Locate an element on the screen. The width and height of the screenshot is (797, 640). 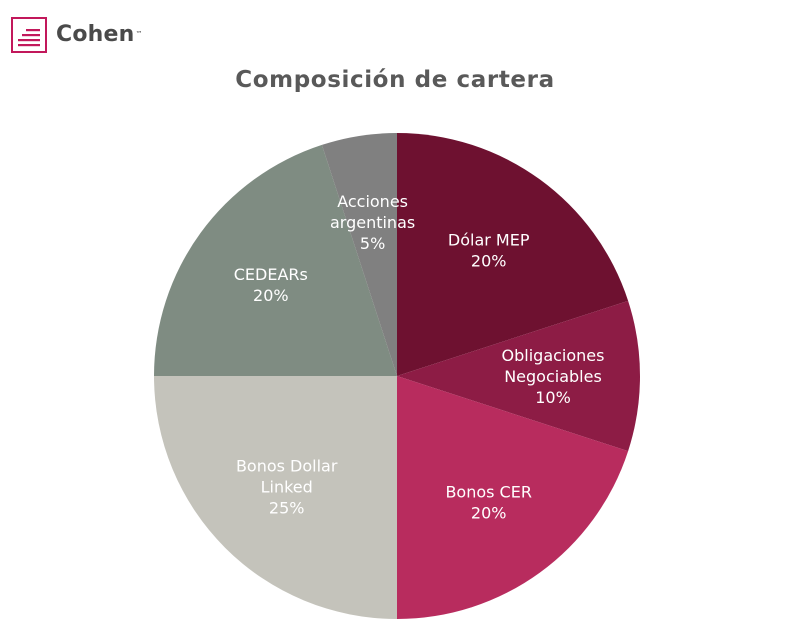
slice-category-label: CEDEARs is located at coordinates (271, 274).